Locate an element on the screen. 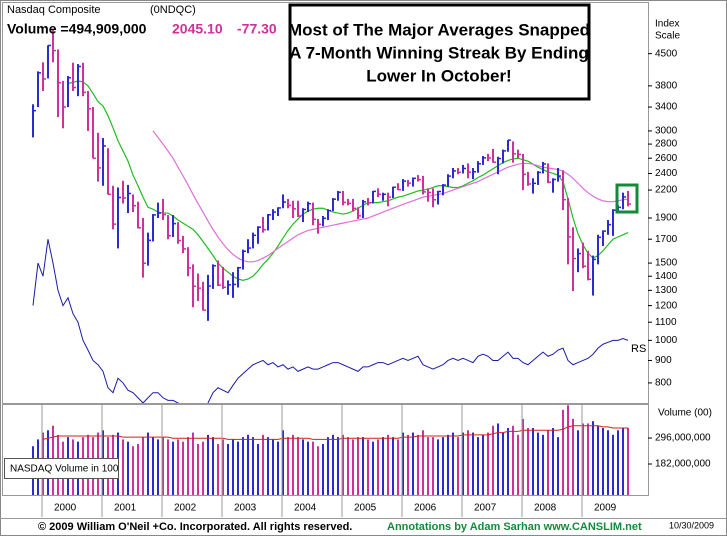  highlight-box is located at coordinates (627, 198).